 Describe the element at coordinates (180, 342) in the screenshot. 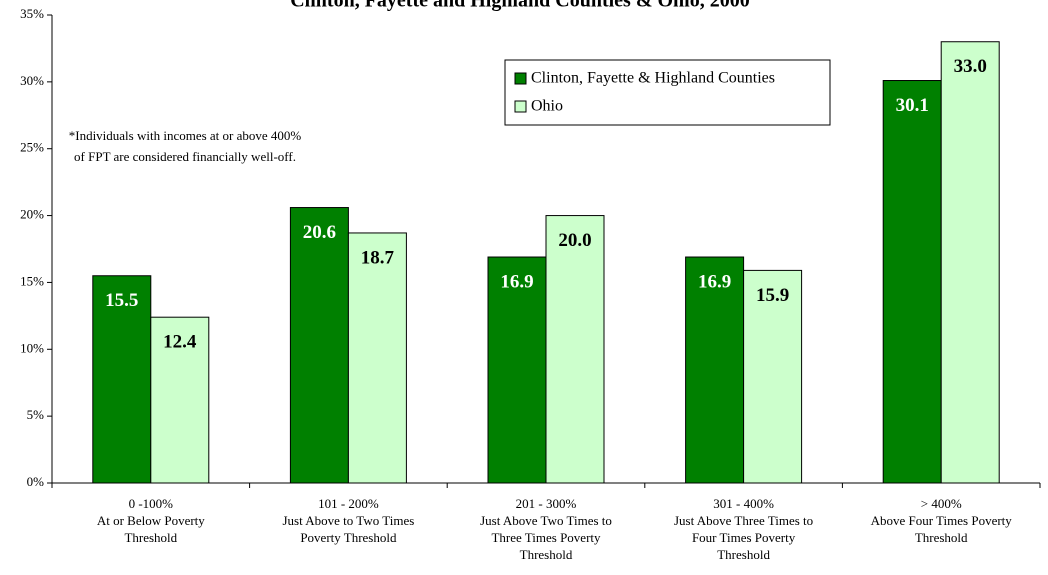

I see `value-label: 12.4` at that location.